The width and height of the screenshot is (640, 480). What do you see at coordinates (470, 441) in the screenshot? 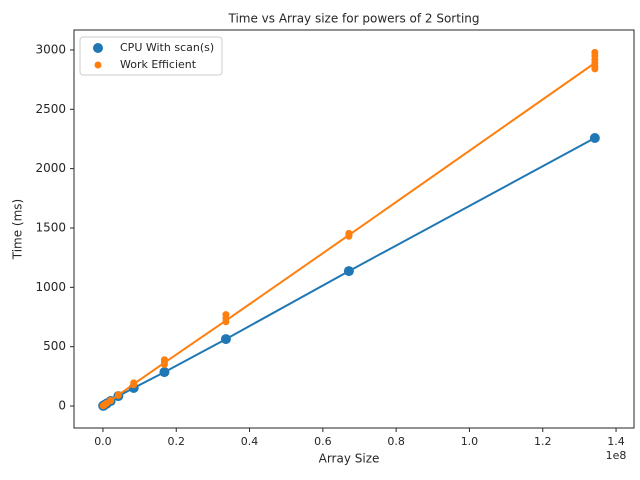
I see `x-tick-label: 1.0` at bounding box center [470, 441].